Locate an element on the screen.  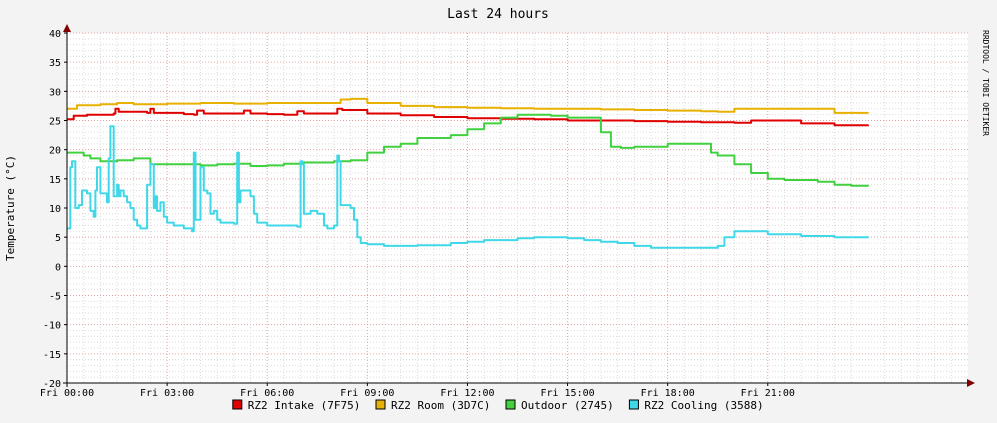
x-tick-label: Fri 12:00 is located at coordinates (467, 393).